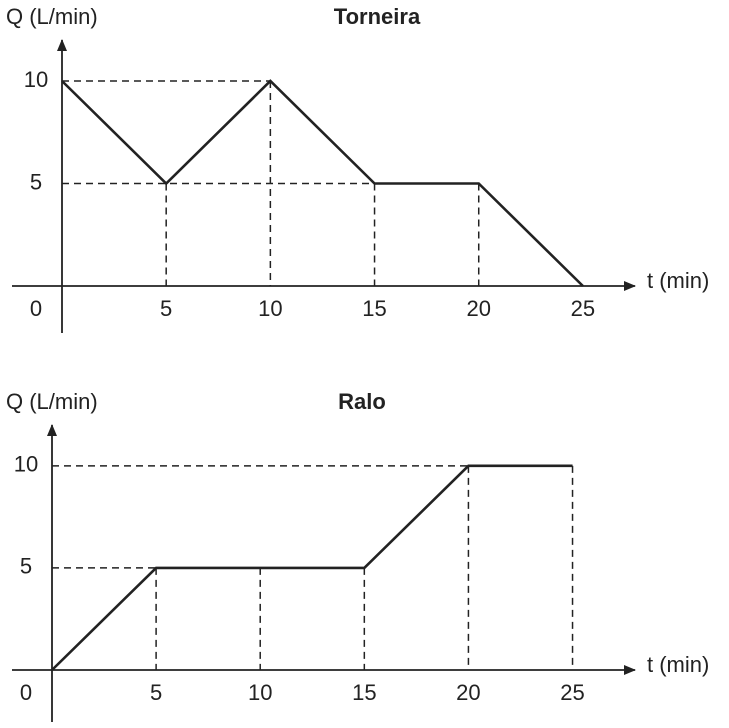 This screenshot has width=729, height=728. I want to click on chart-title: Ralo, so click(362, 401).